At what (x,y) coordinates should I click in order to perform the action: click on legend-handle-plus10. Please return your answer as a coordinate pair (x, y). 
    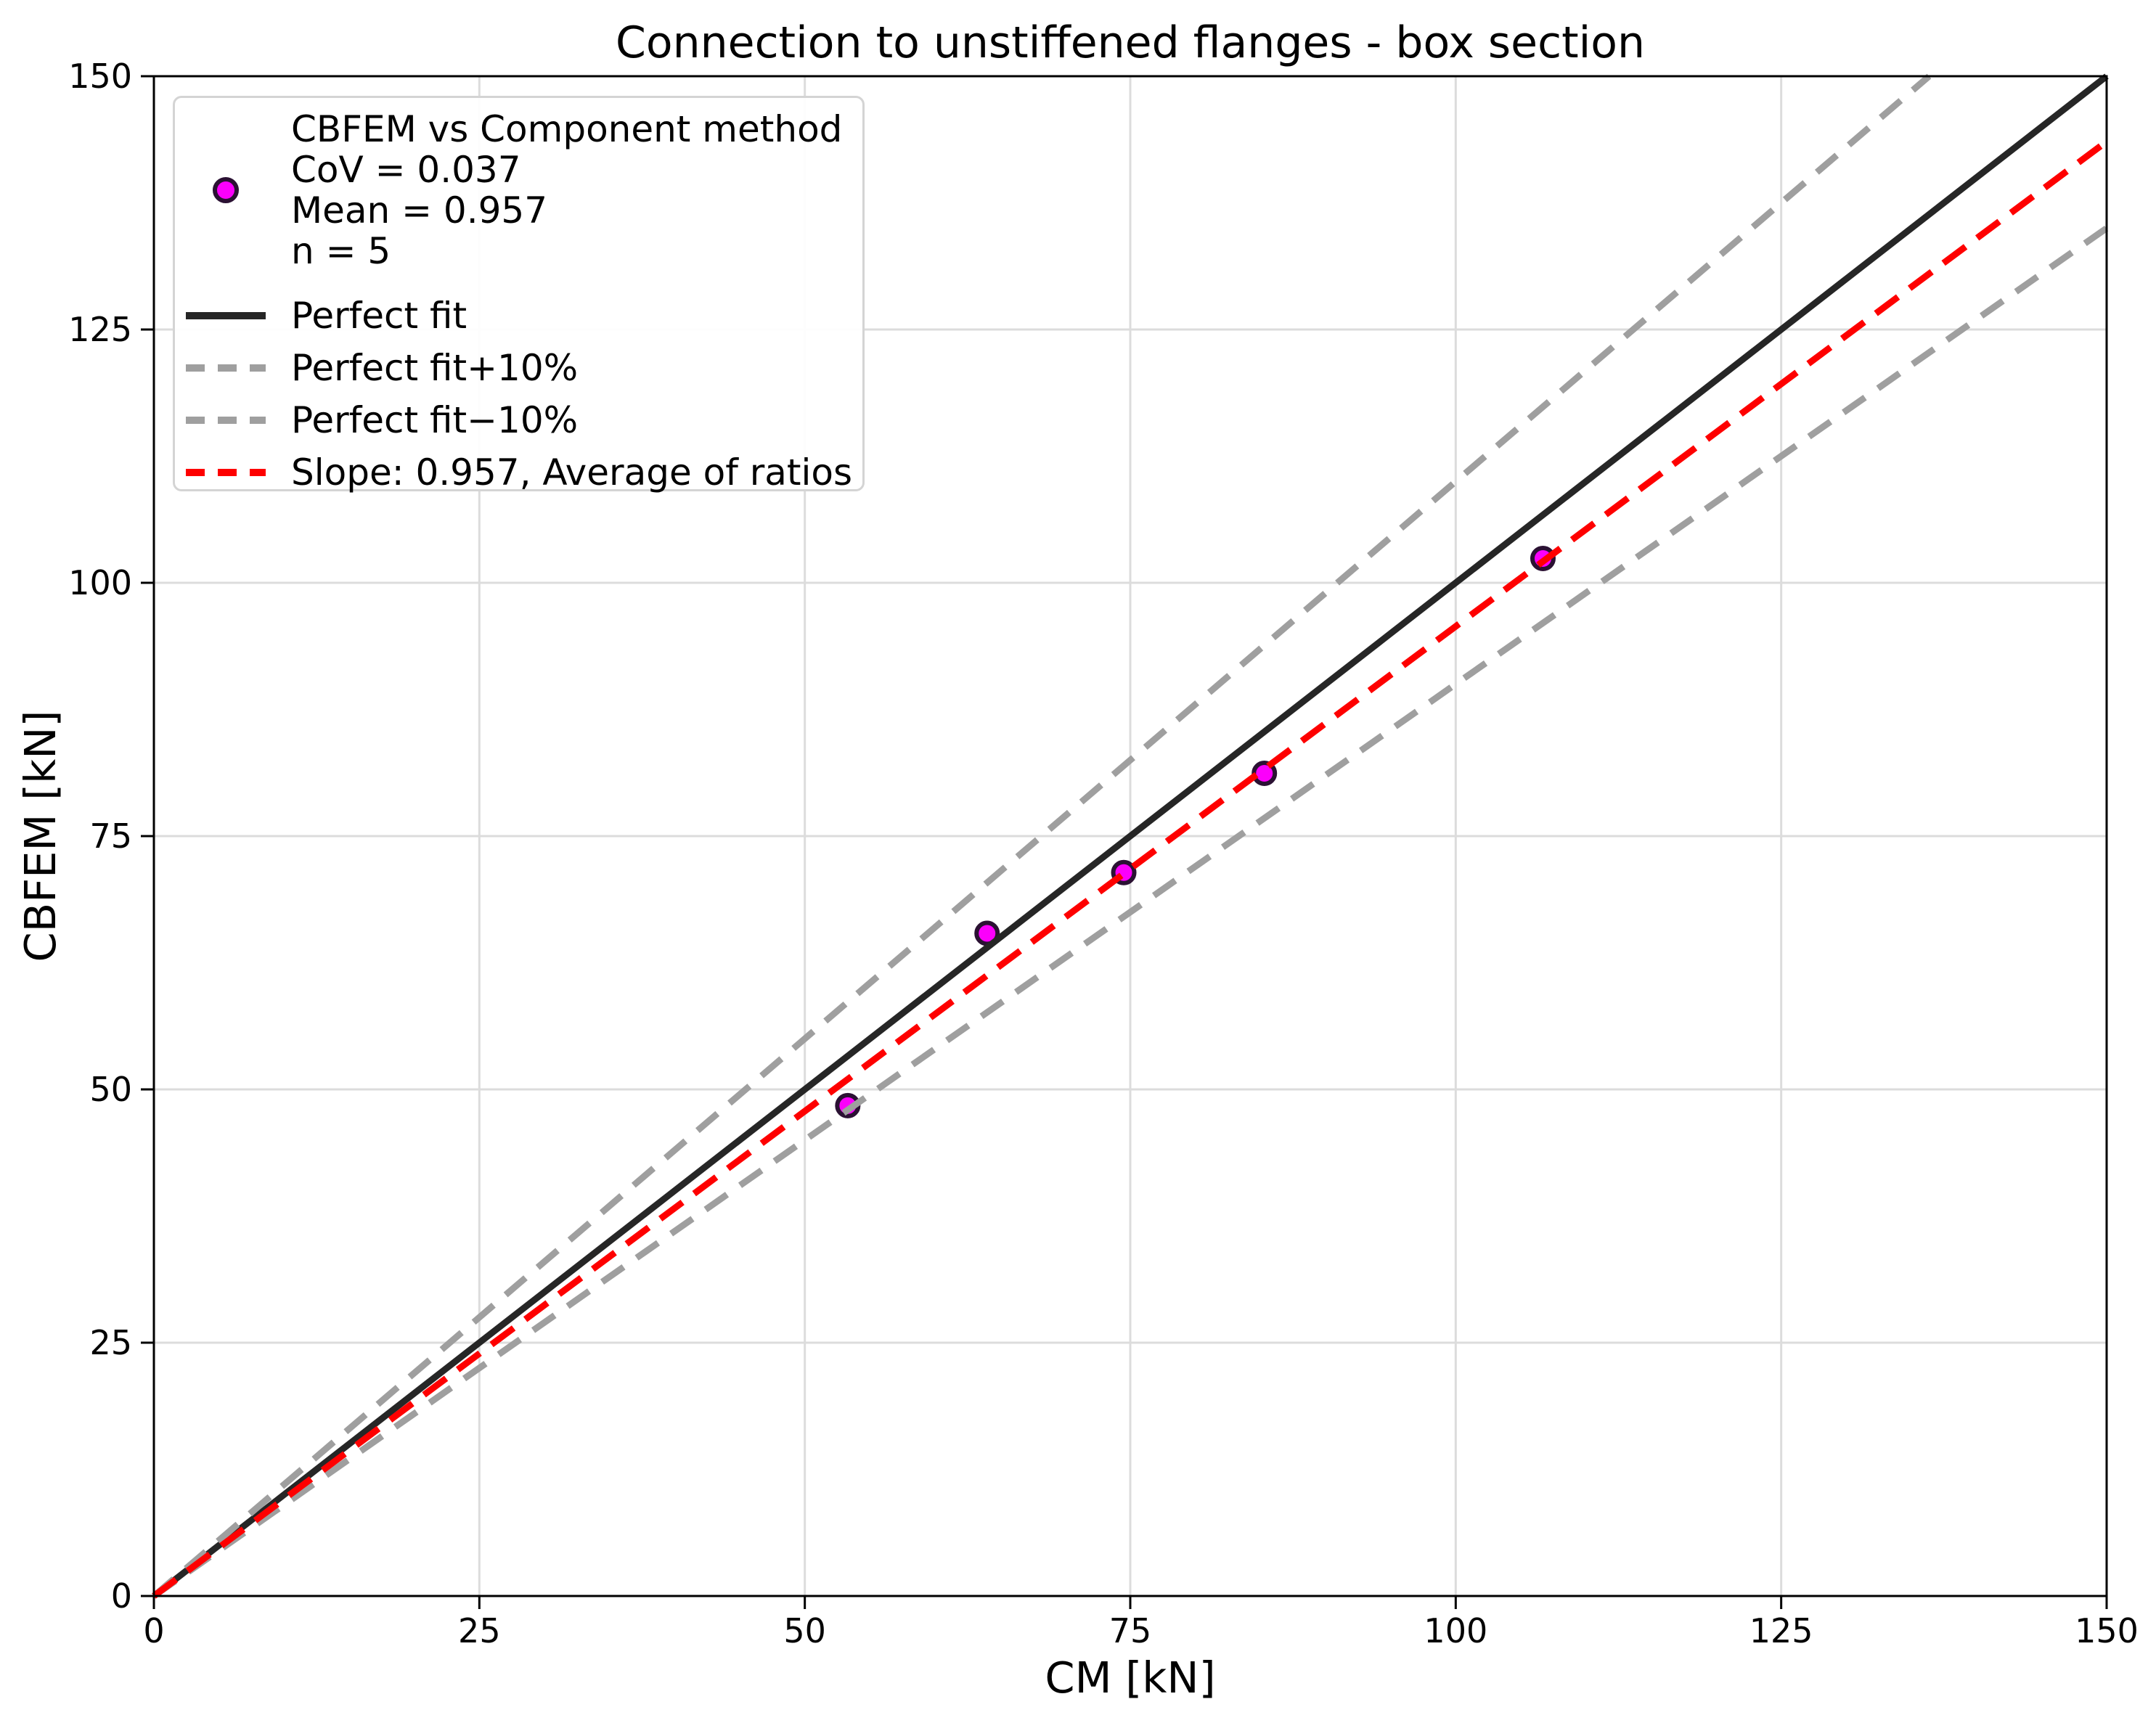
    Looking at the image, I should click on (226, 368).